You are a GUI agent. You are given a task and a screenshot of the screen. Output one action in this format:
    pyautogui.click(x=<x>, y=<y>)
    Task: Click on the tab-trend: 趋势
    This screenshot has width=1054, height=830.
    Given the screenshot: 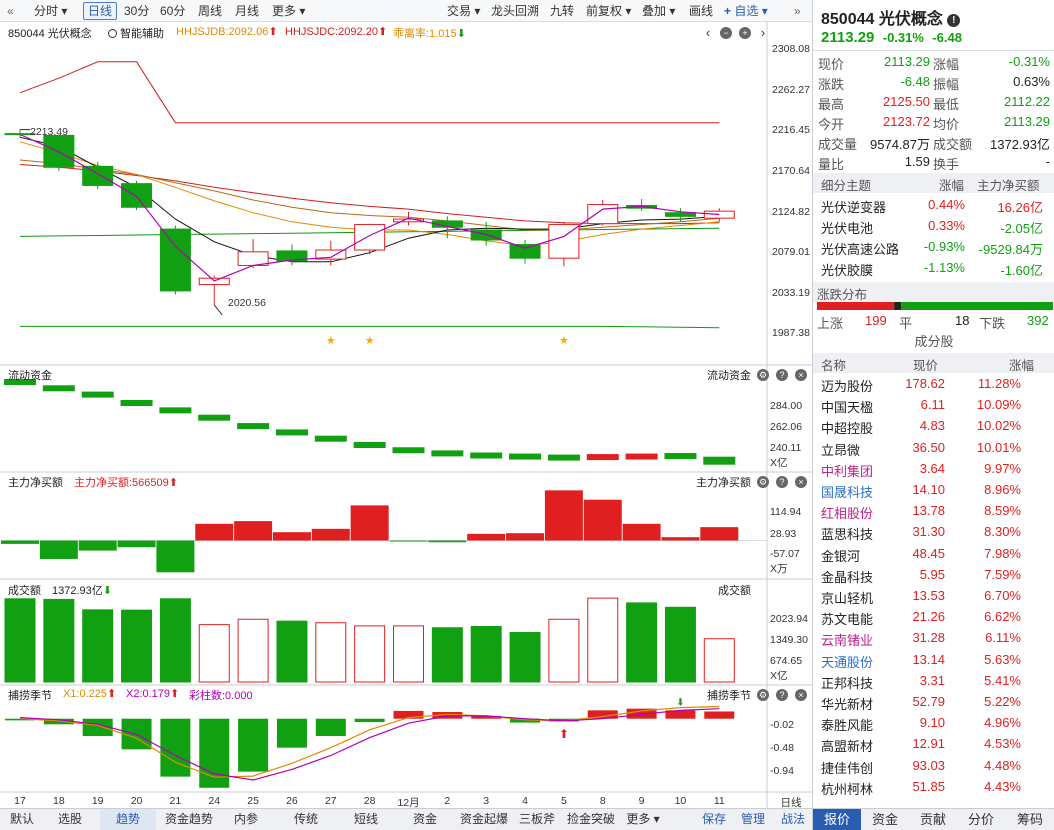 What is the action you would take?
    pyautogui.click(x=128, y=819)
    